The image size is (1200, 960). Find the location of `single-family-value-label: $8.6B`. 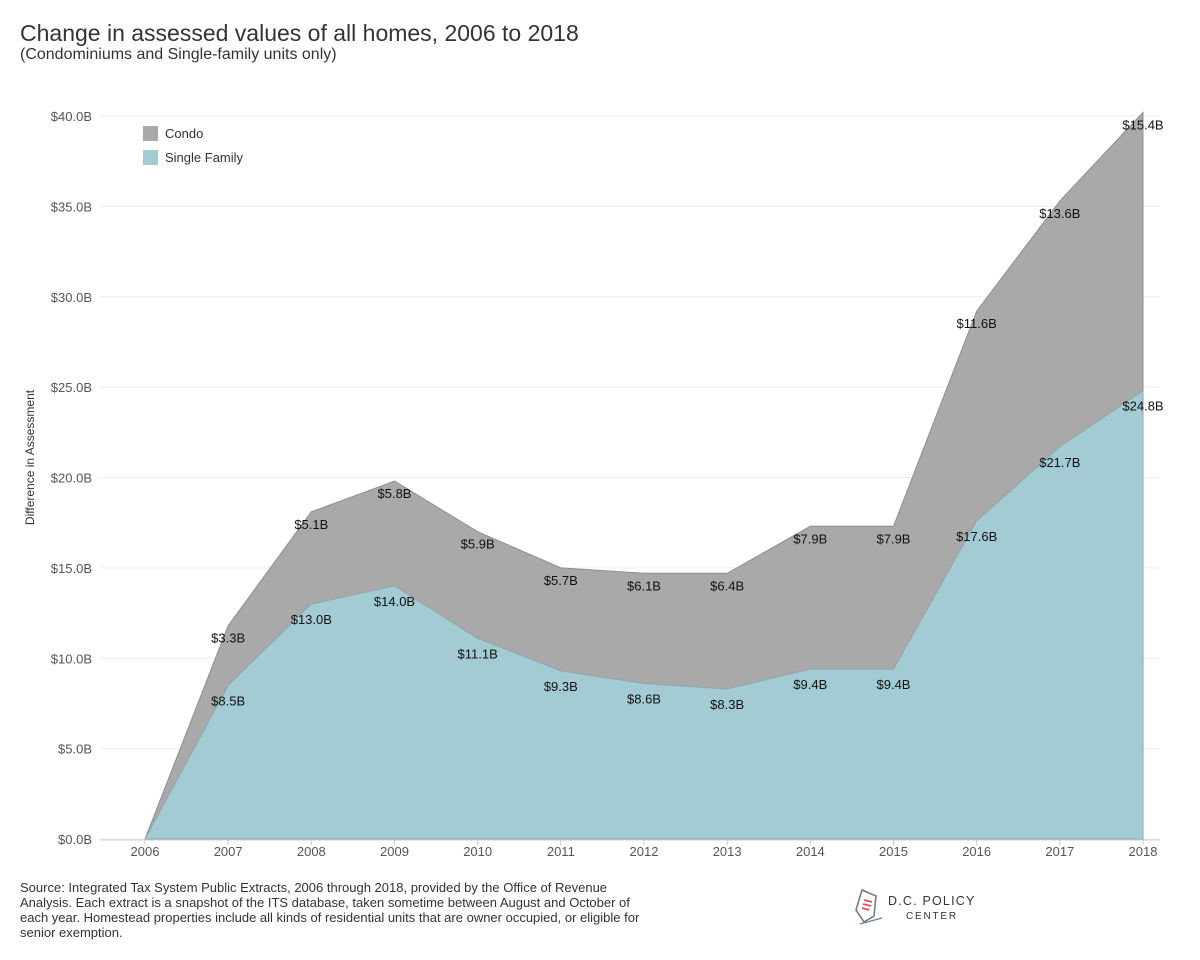

single-family-value-label: $8.6B is located at coordinates (644, 699).